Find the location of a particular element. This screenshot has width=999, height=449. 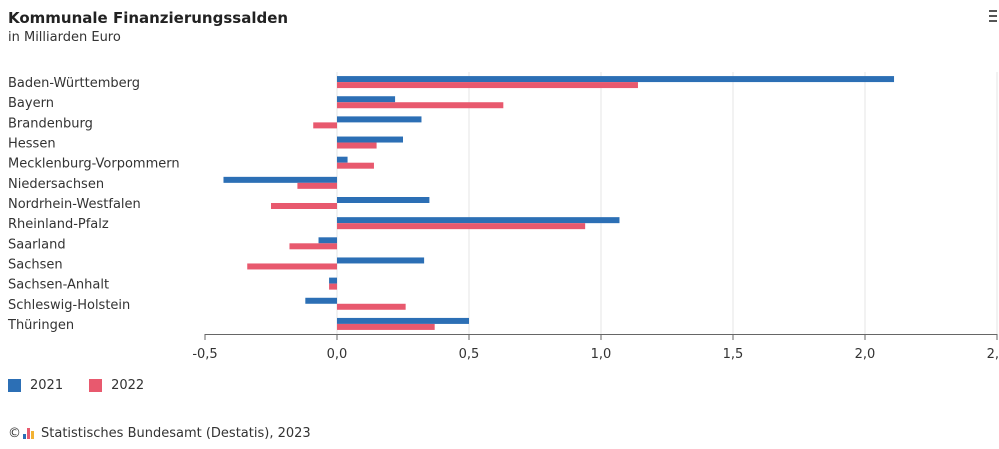

category-label-10: Sachsen-Anhalt is located at coordinates (58, 285).